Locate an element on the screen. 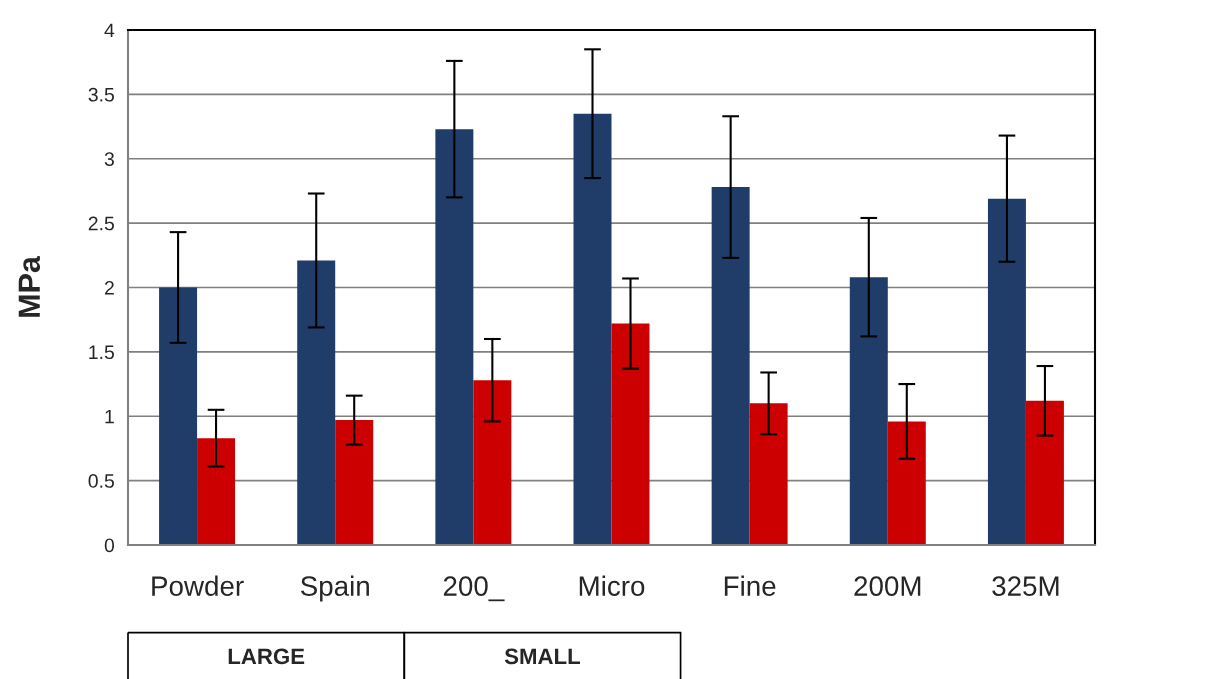 Image resolution: width=1215 pixels, height=679 pixels. y-tick-label: 1 is located at coordinates (109, 416).